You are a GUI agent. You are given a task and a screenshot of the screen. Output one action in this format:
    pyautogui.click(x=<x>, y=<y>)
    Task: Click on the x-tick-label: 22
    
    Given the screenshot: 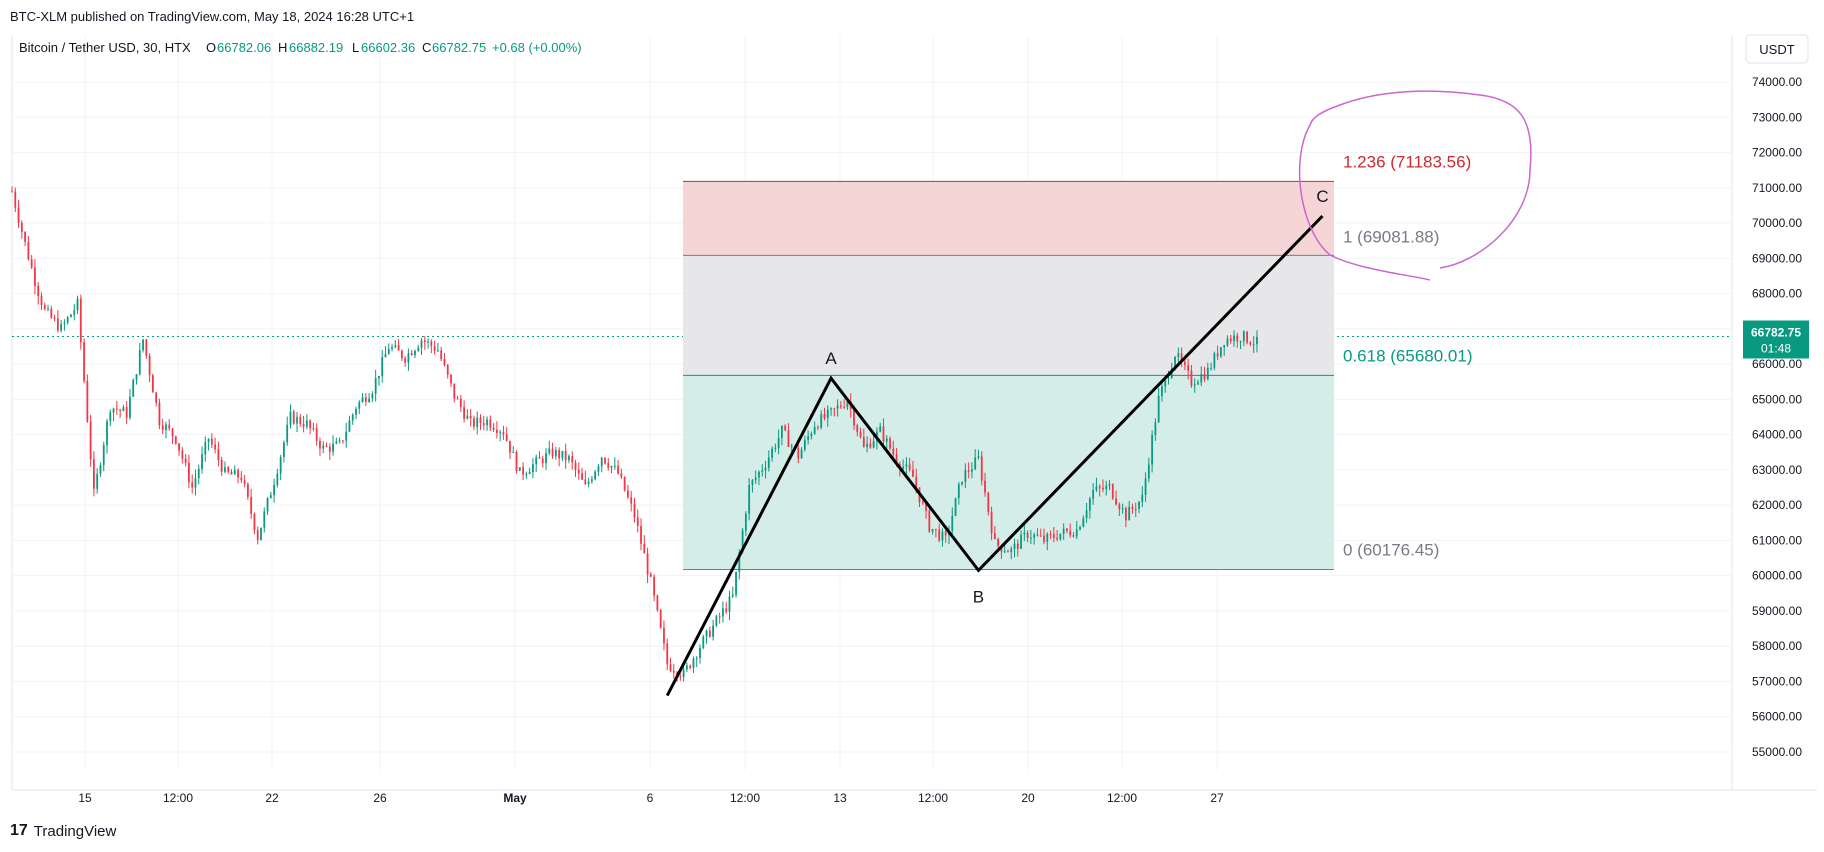 What is the action you would take?
    pyautogui.click(x=272, y=798)
    